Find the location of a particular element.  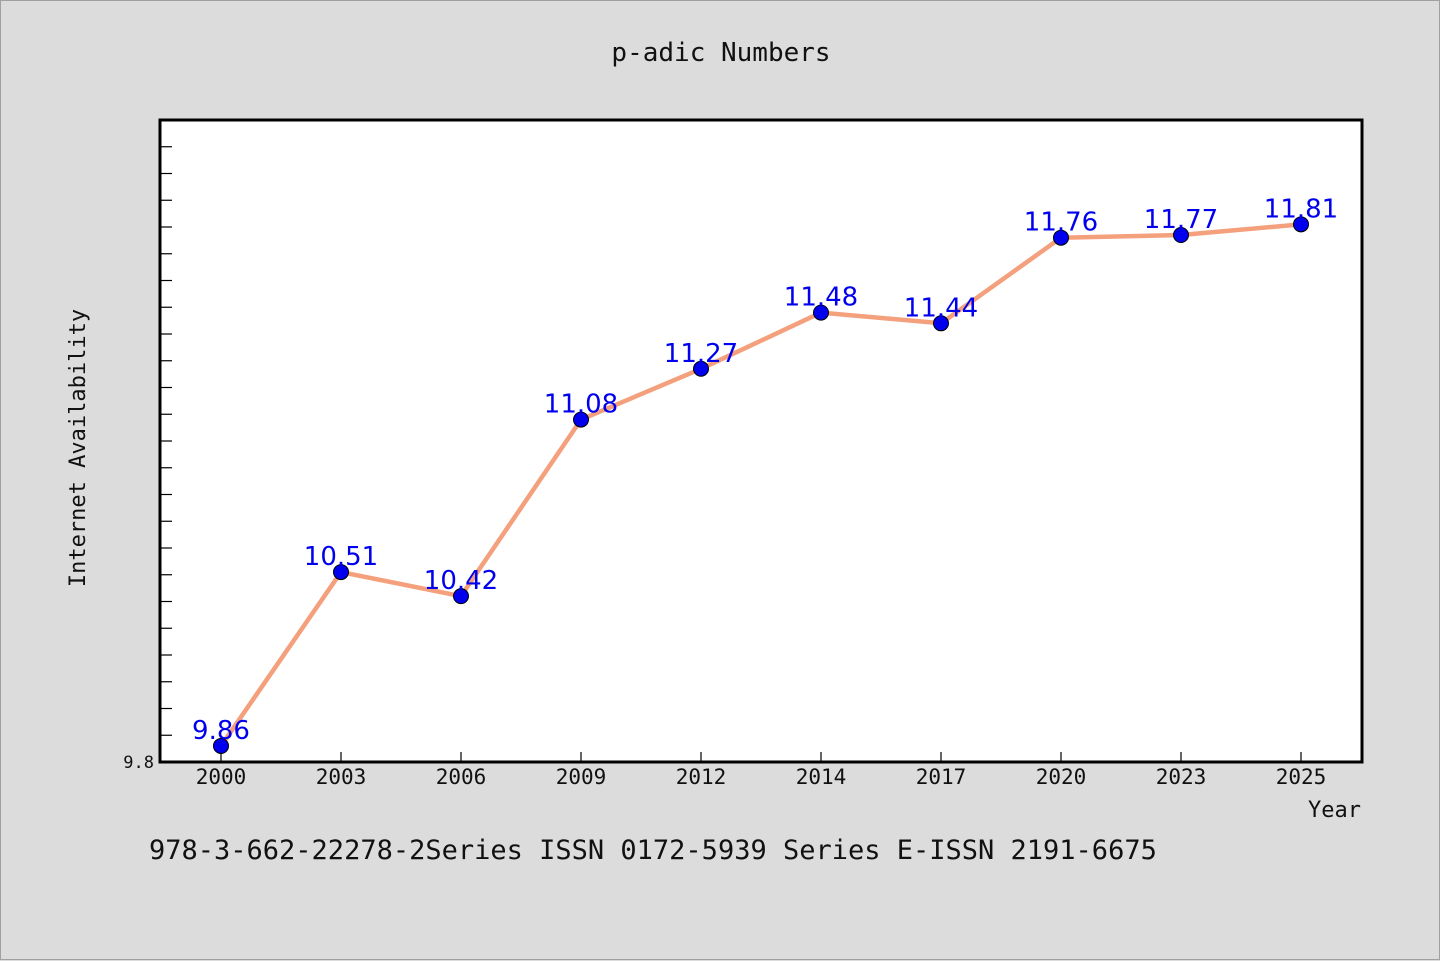

data-label: 11.48 is located at coordinates (821, 298).